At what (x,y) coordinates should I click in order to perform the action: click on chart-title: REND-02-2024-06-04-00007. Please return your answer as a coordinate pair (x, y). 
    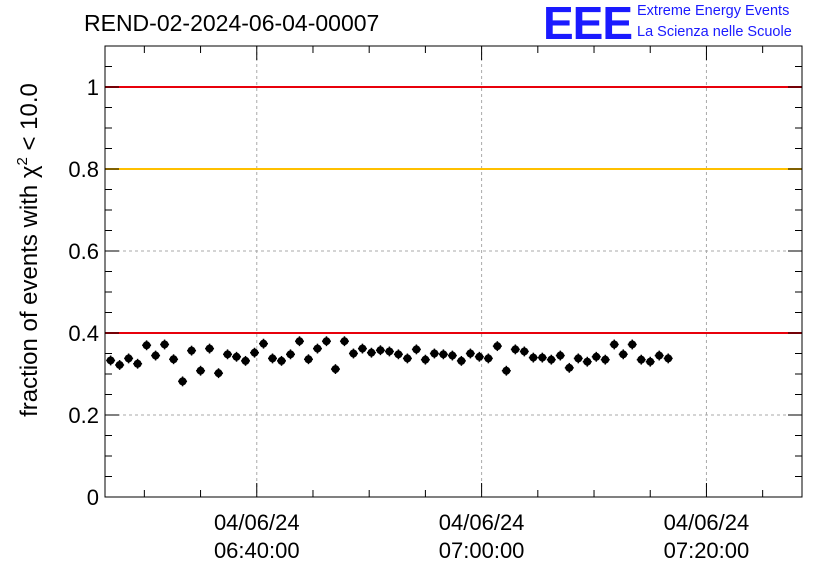
    Looking at the image, I should click on (232, 23).